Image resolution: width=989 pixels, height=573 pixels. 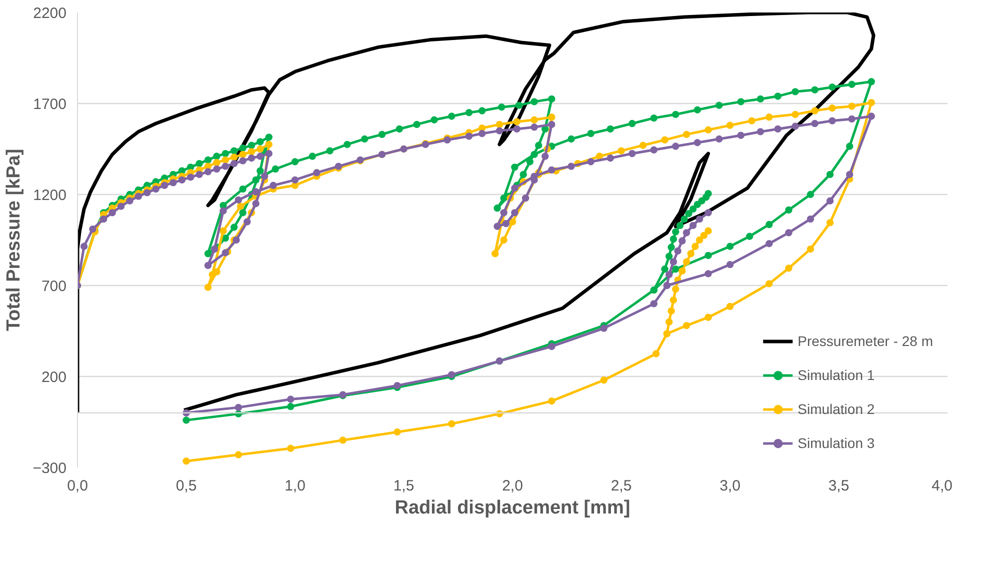 I want to click on legend-label: Simulation 1, so click(x=836, y=375).